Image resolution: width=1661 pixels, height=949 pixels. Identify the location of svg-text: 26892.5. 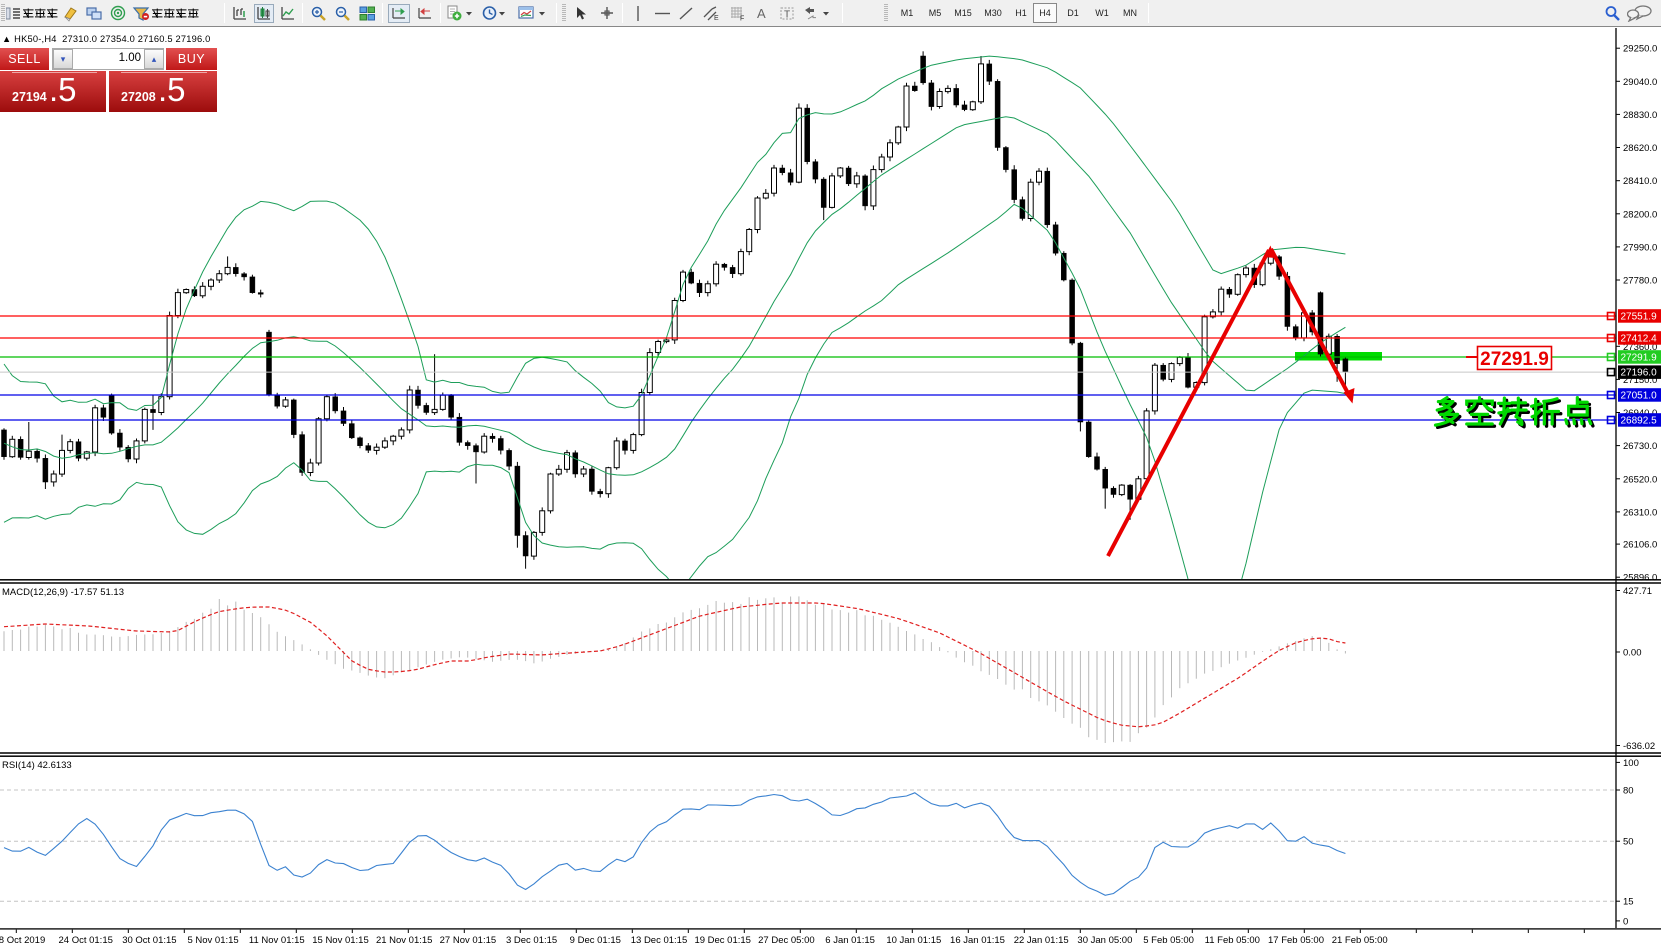
(1639, 421).